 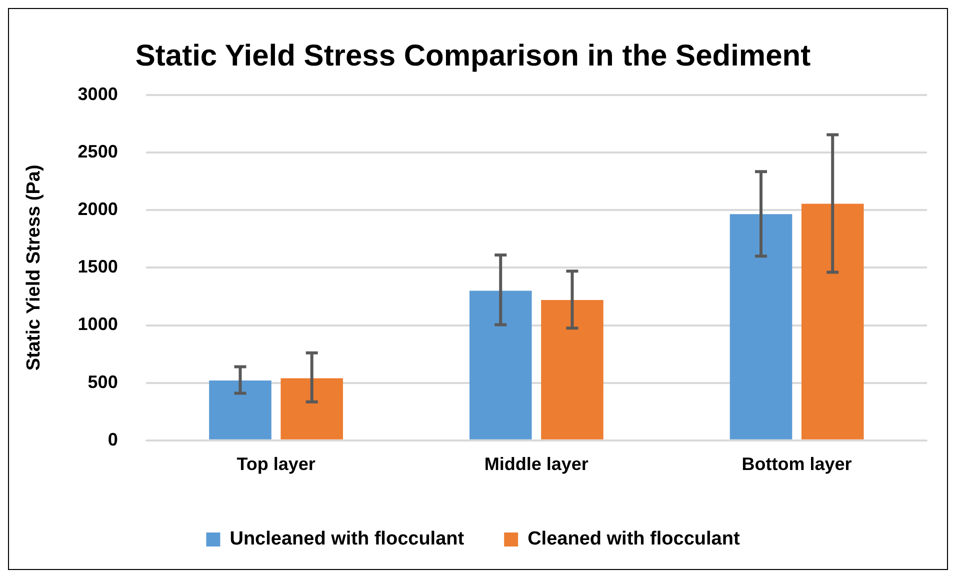 I want to click on y-tick-label: 1000, so click(x=98, y=324).